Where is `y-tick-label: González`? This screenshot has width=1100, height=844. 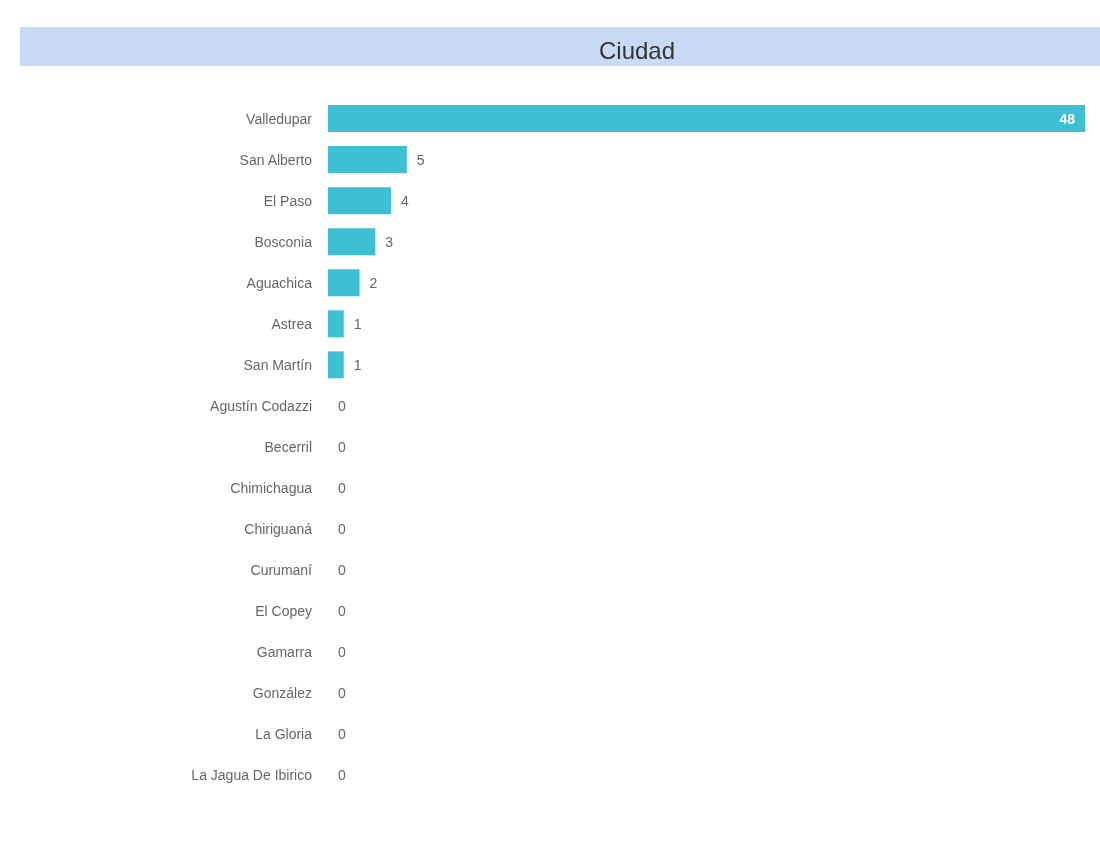
y-tick-label: González is located at coordinates (282, 693).